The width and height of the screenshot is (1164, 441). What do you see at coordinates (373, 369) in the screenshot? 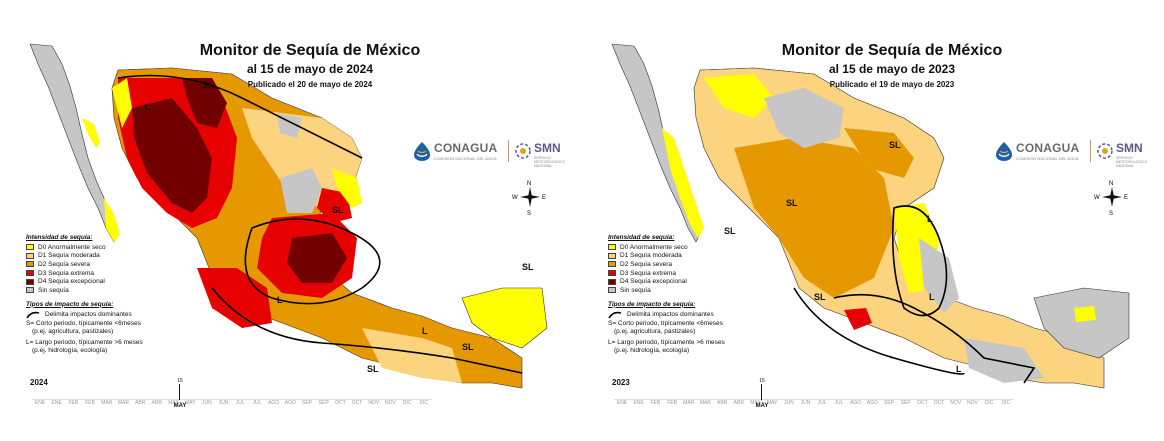
I see `label-sl-5: SL` at bounding box center [373, 369].